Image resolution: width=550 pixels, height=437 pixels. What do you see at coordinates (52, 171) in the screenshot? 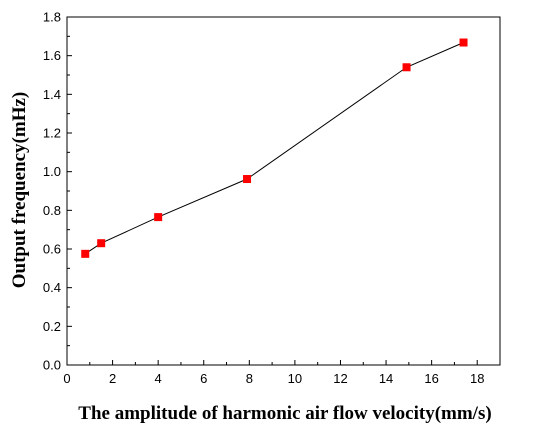
I see `y-tick-label: 1.0` at bounding box center [52, 171].